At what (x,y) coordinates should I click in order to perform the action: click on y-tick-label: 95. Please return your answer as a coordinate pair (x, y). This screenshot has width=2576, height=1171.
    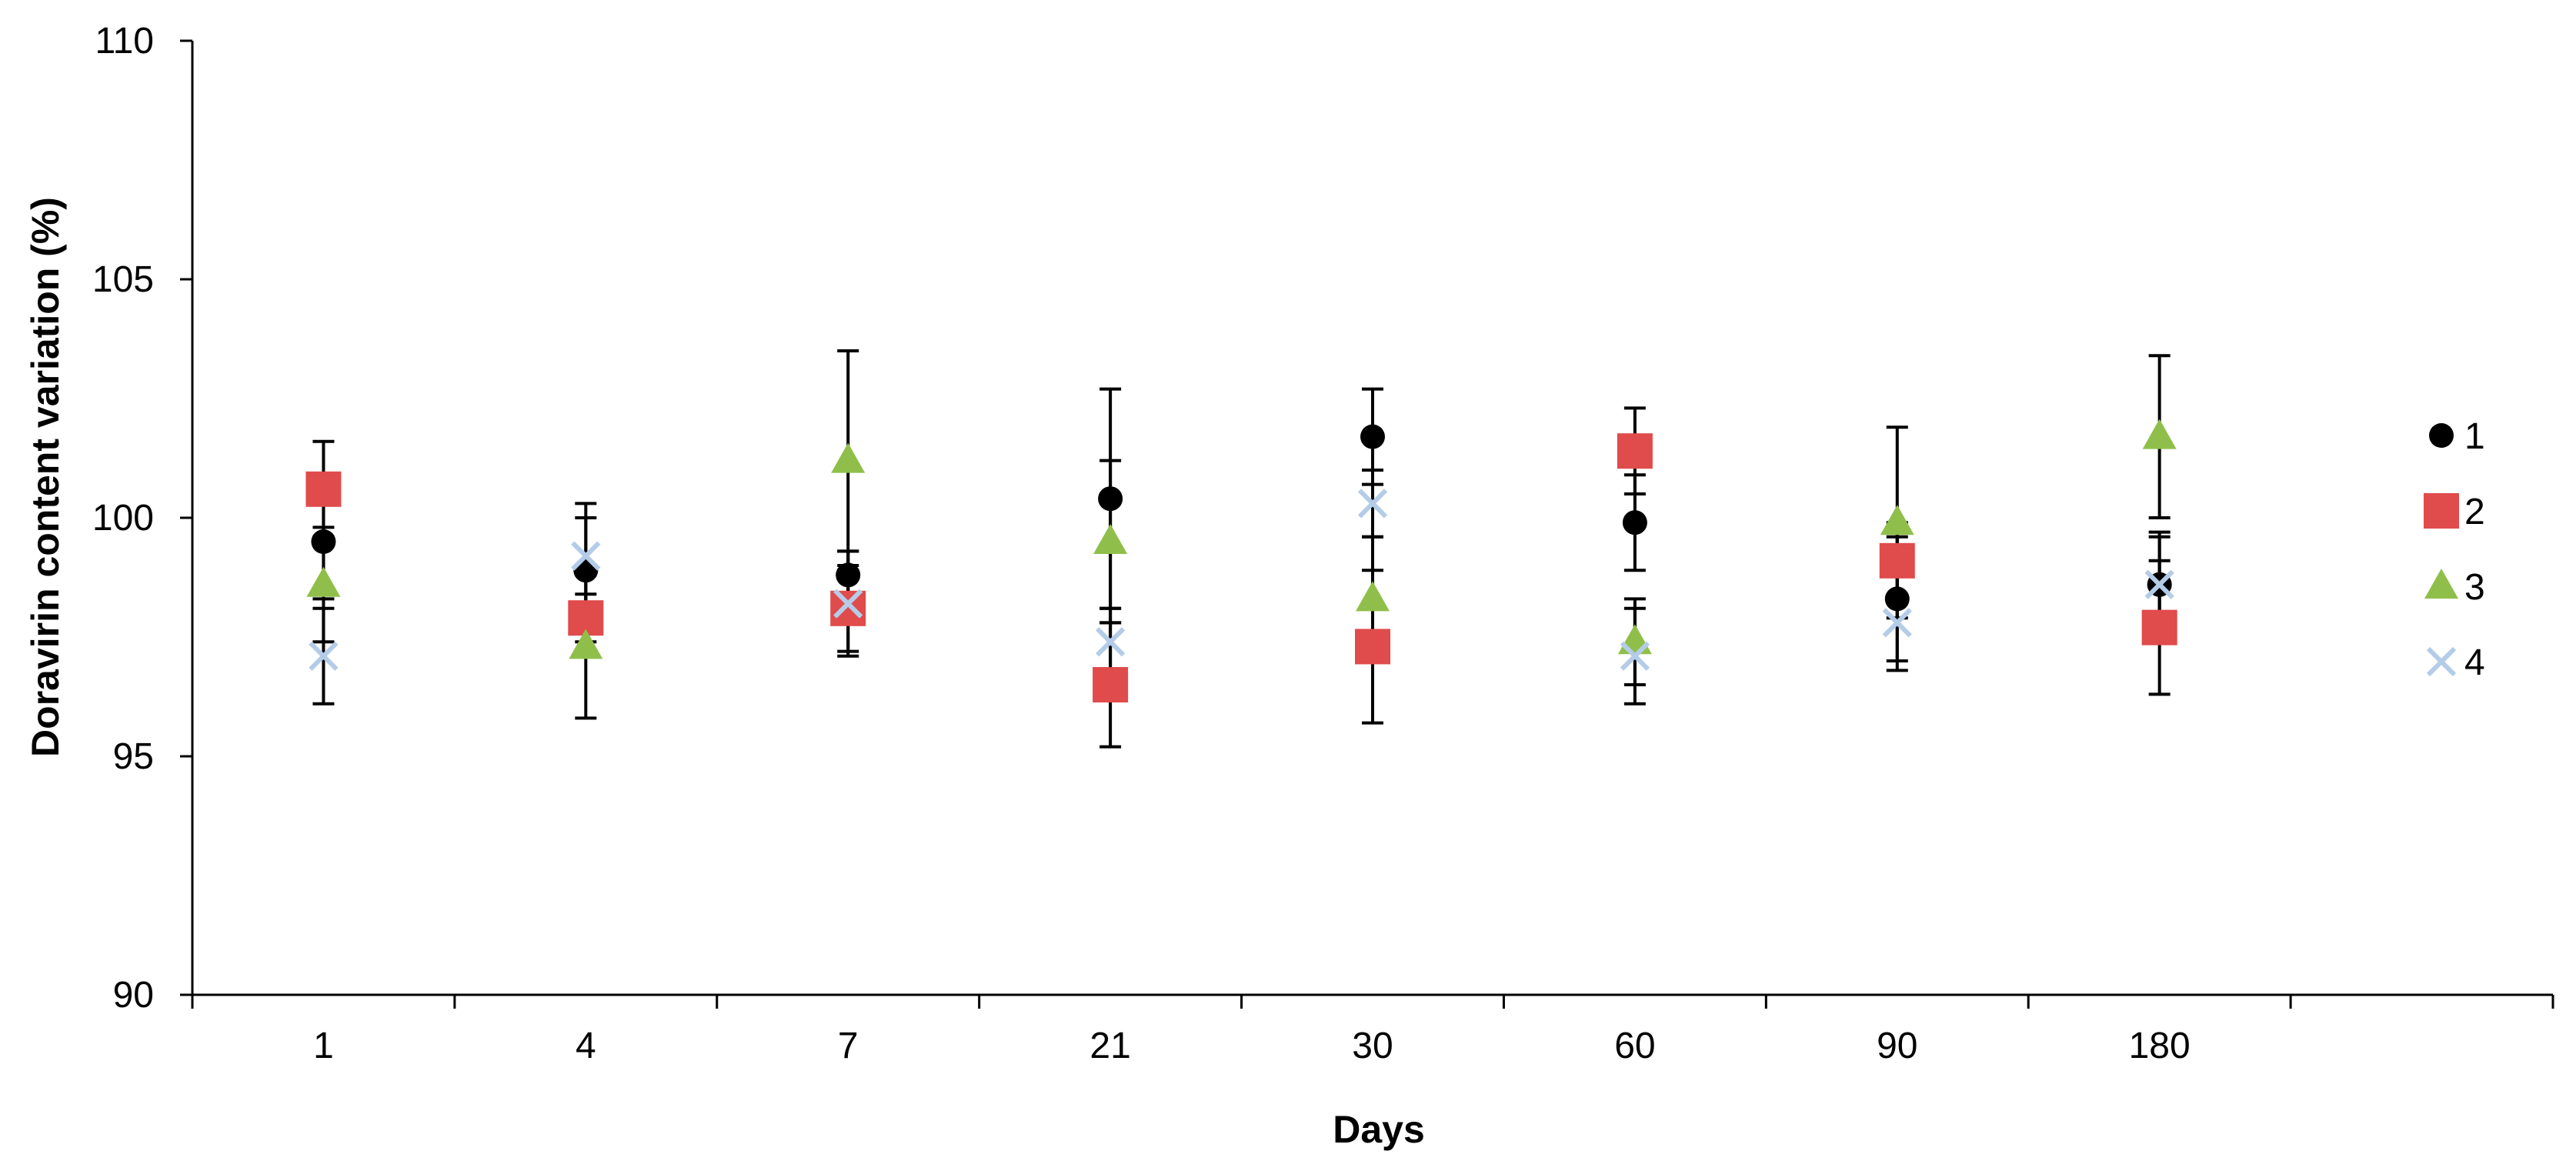
    Looking at the image, I should click on (133, 756).